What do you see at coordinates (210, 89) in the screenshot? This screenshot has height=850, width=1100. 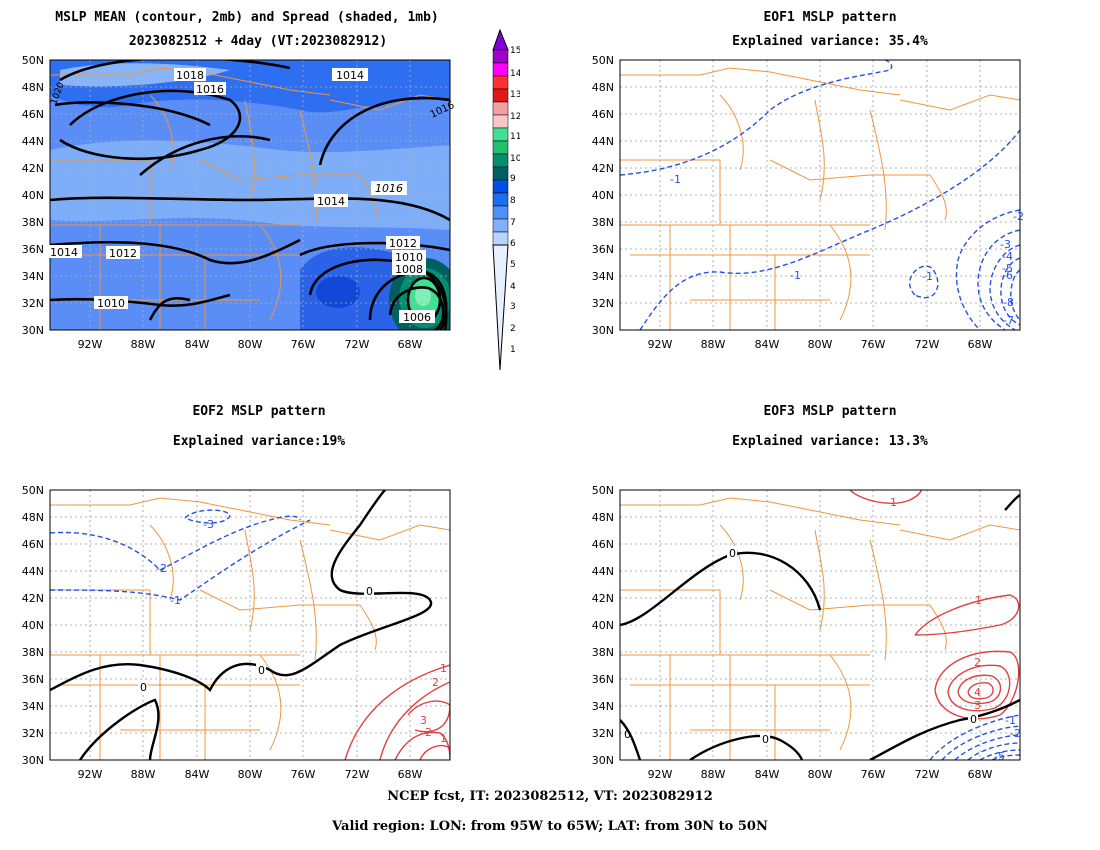 I see `svg-text: 1016` at bounding box center [210, 89].